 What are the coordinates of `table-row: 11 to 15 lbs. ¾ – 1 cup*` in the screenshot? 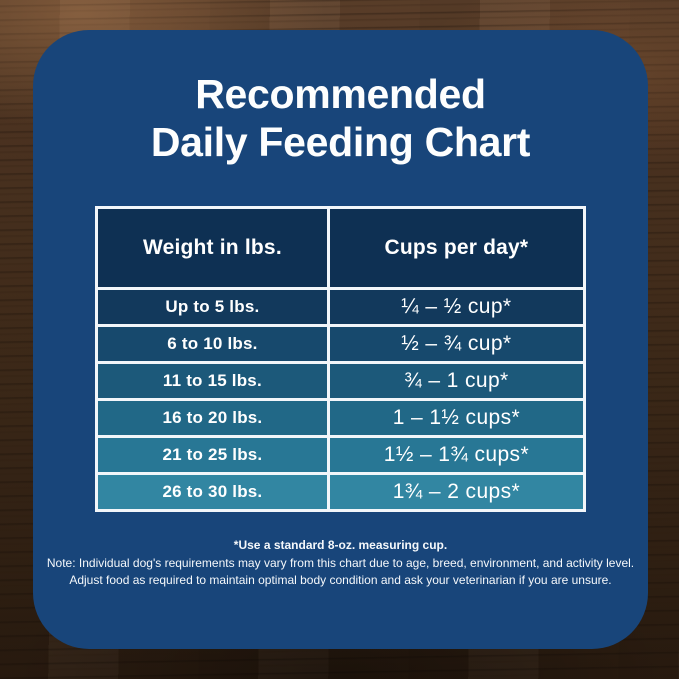 It's located at (341, 381).